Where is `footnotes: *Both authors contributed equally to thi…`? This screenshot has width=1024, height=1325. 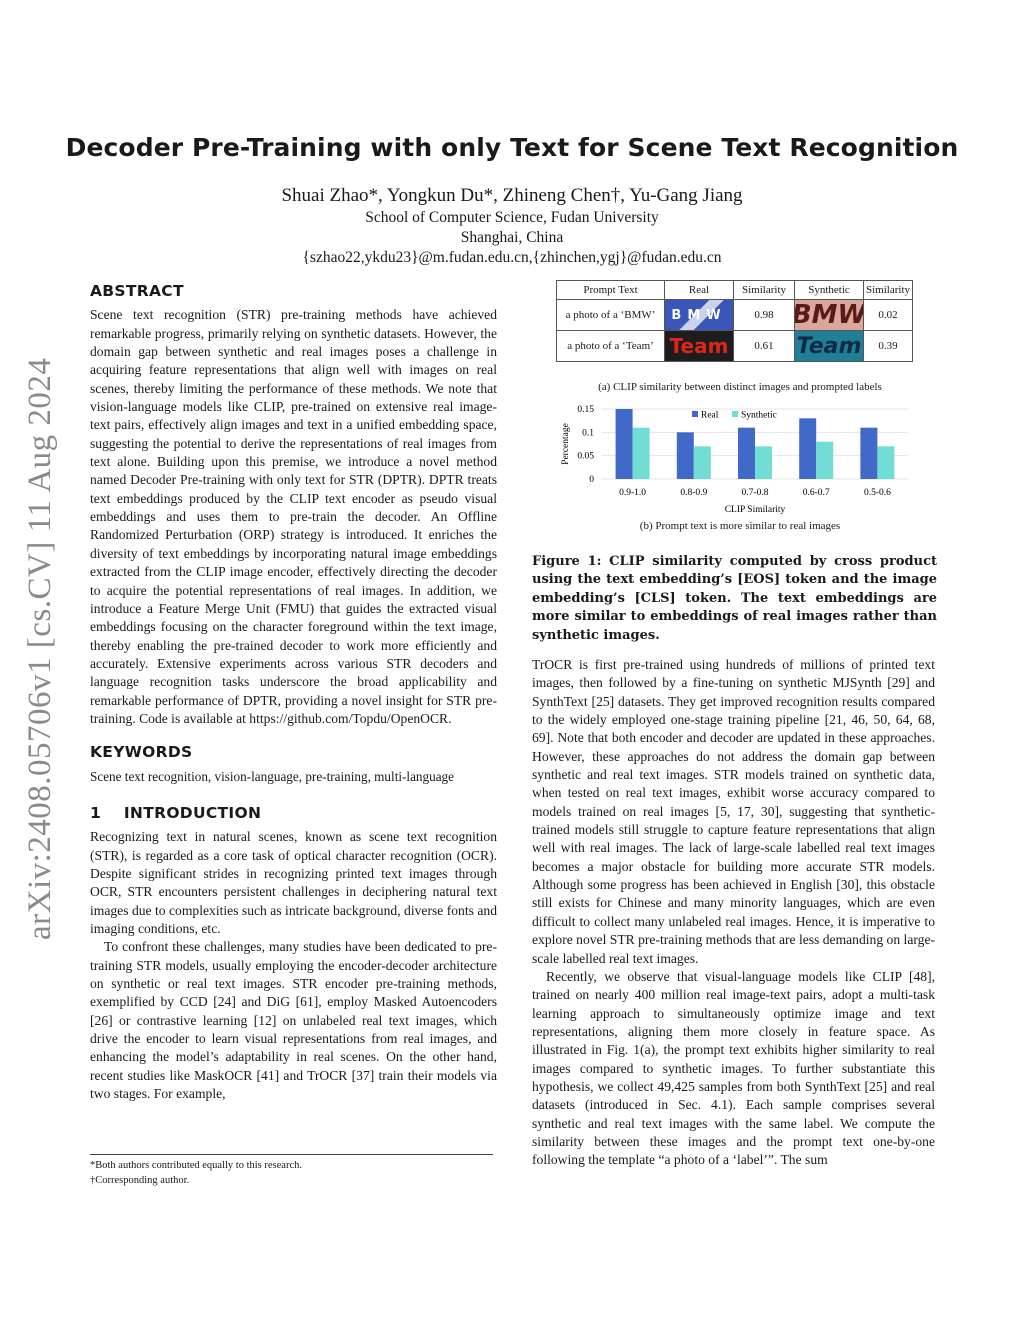
footnotes: *Both authors contributed equally to thi… is located at coordinates (291, 1173).